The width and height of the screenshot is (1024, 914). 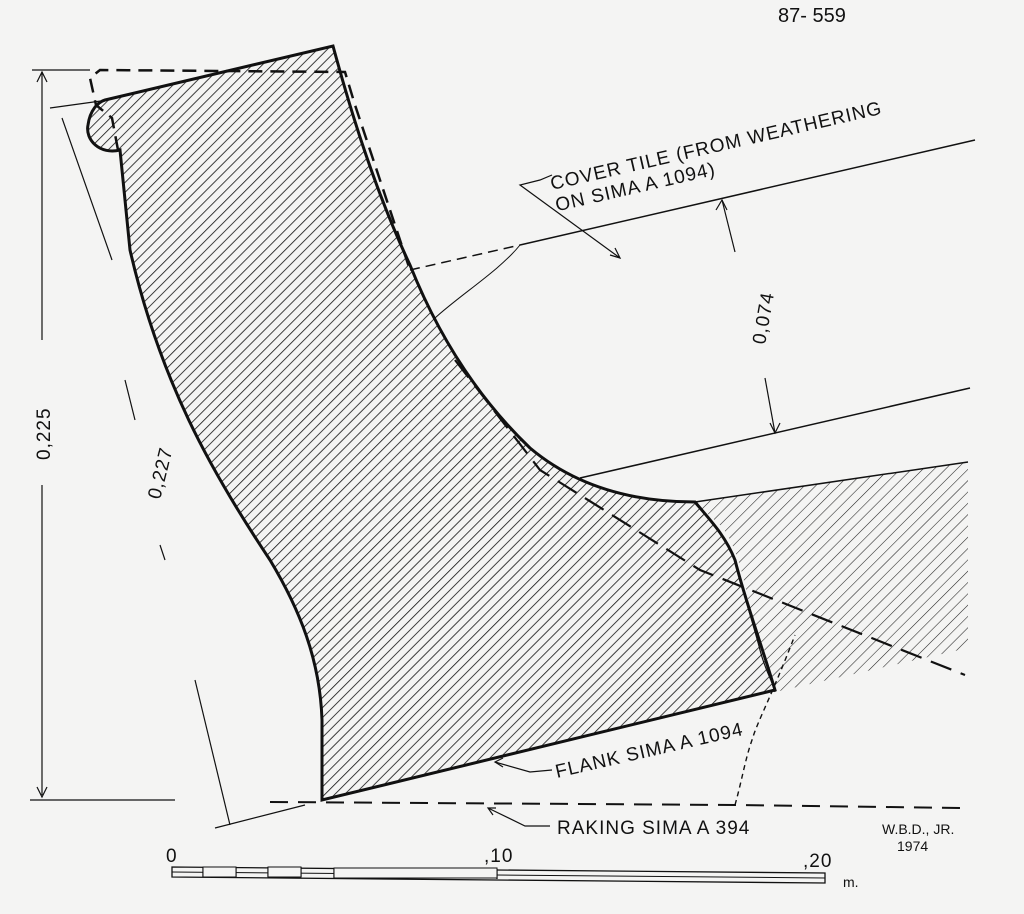 I want to click on scale-unit: m., so click(x=851, y=882).